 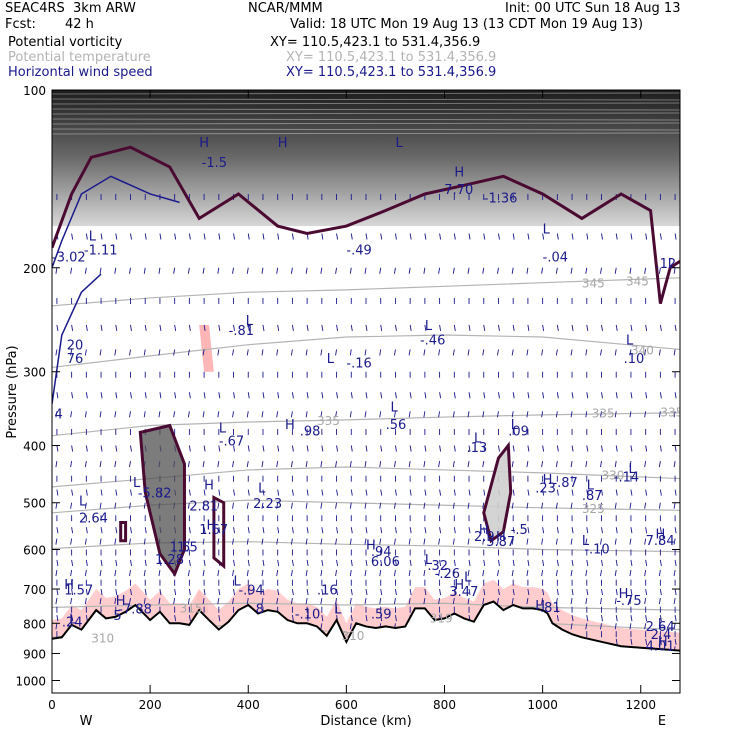 What do you see at coordinates (391, 57) in the screenshot?
I see `field-xy-theta: XY= 110.5,423.1 to 531.4,356.9` at bounding box center [391, 57].